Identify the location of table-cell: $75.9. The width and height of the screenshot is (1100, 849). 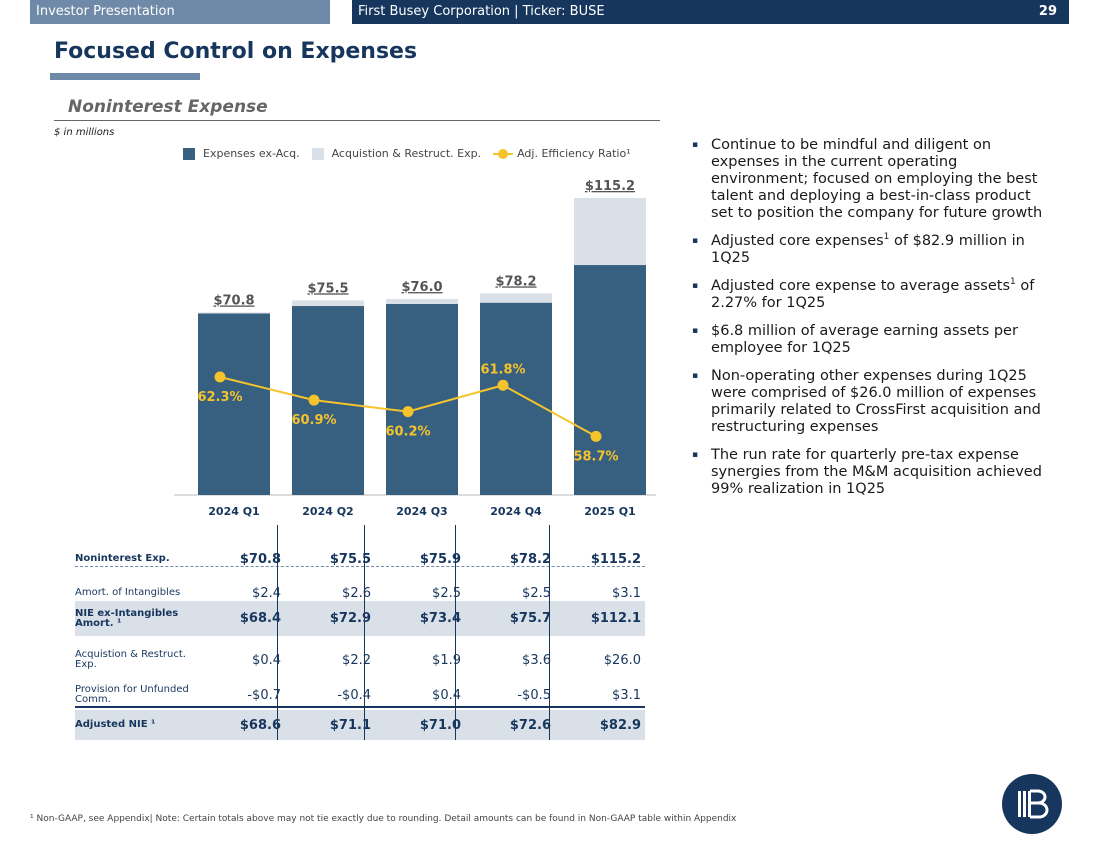
(440, 559).